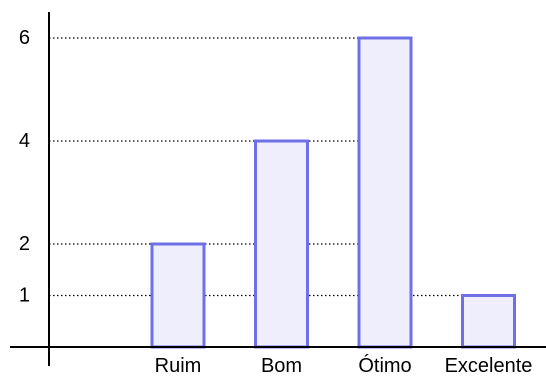  I want to click on category-labels: Ruim Bom Ótimo Excelente, so click(344, 365).